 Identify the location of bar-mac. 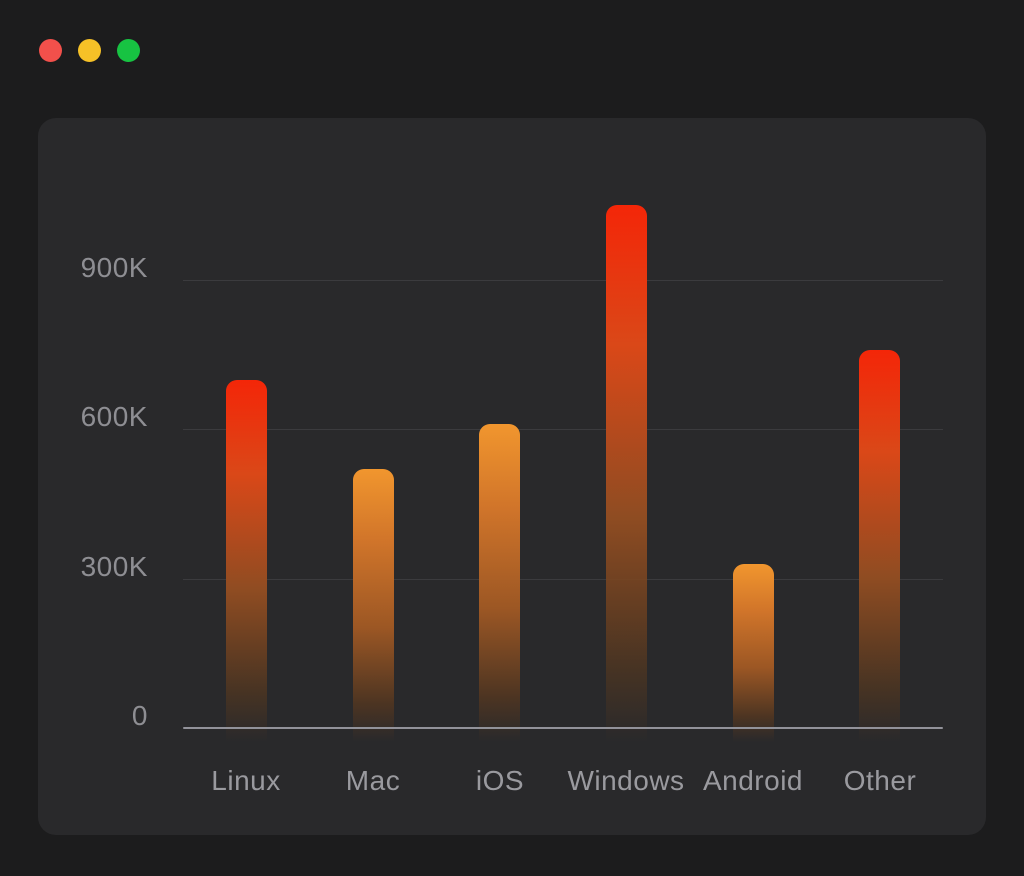
(373, 605).